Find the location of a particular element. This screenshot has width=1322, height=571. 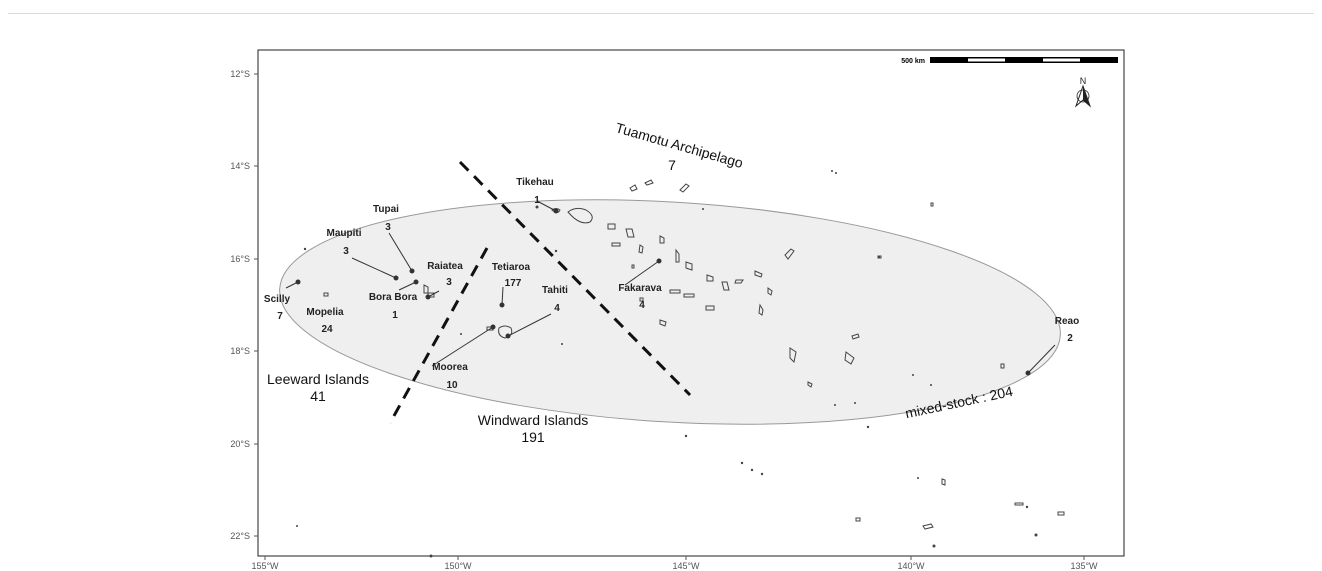

lon-tick-label: 135°W is located at coordinates (1084, 566).